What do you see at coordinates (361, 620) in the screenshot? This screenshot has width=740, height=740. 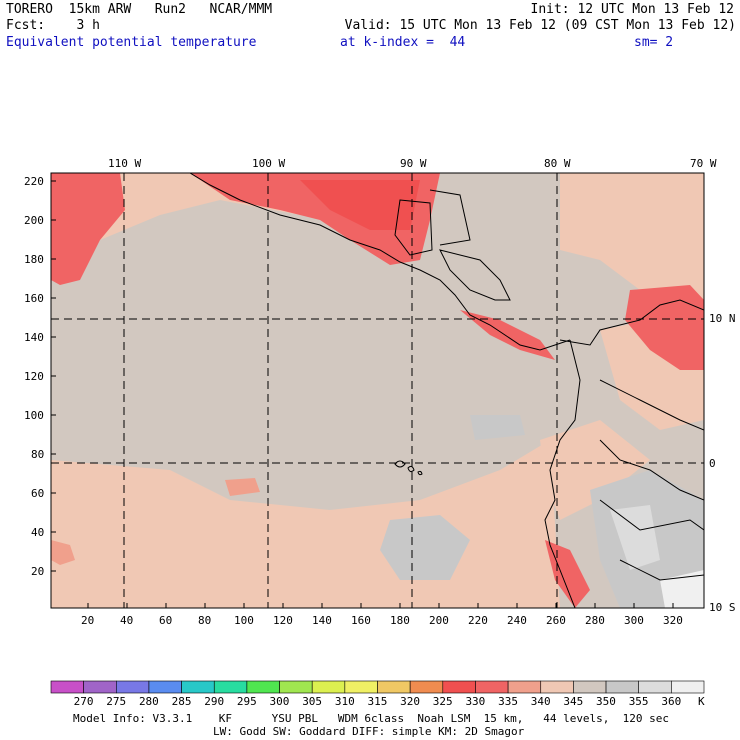 I see `x-tick: 160` at bounding box center [361, 620].